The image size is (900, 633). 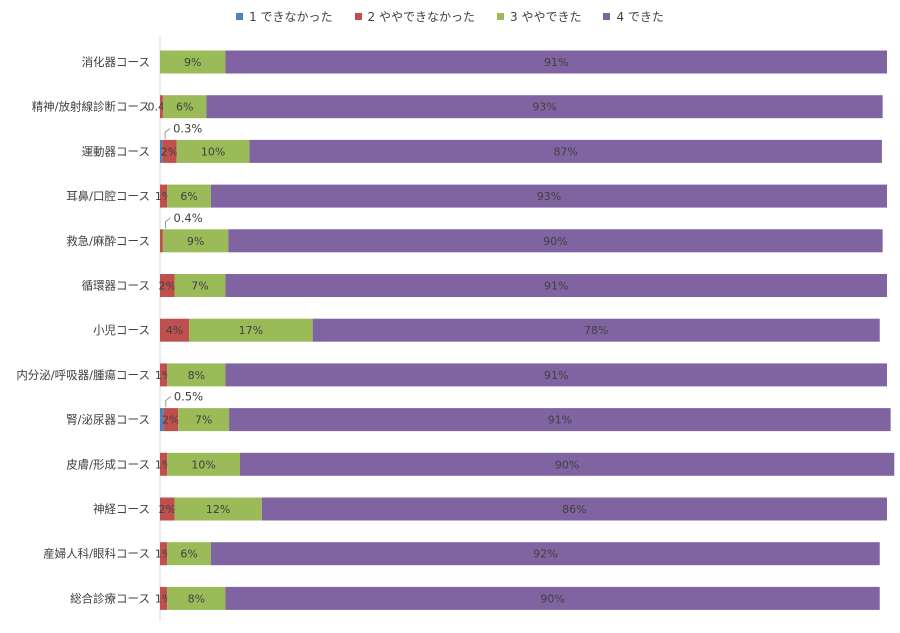 What do you see at coordinates (83, 375) in the screenshot?
I see `category-label: 内分泌/呼吸器/腫瘍コース` at bounding box center [83, 375].